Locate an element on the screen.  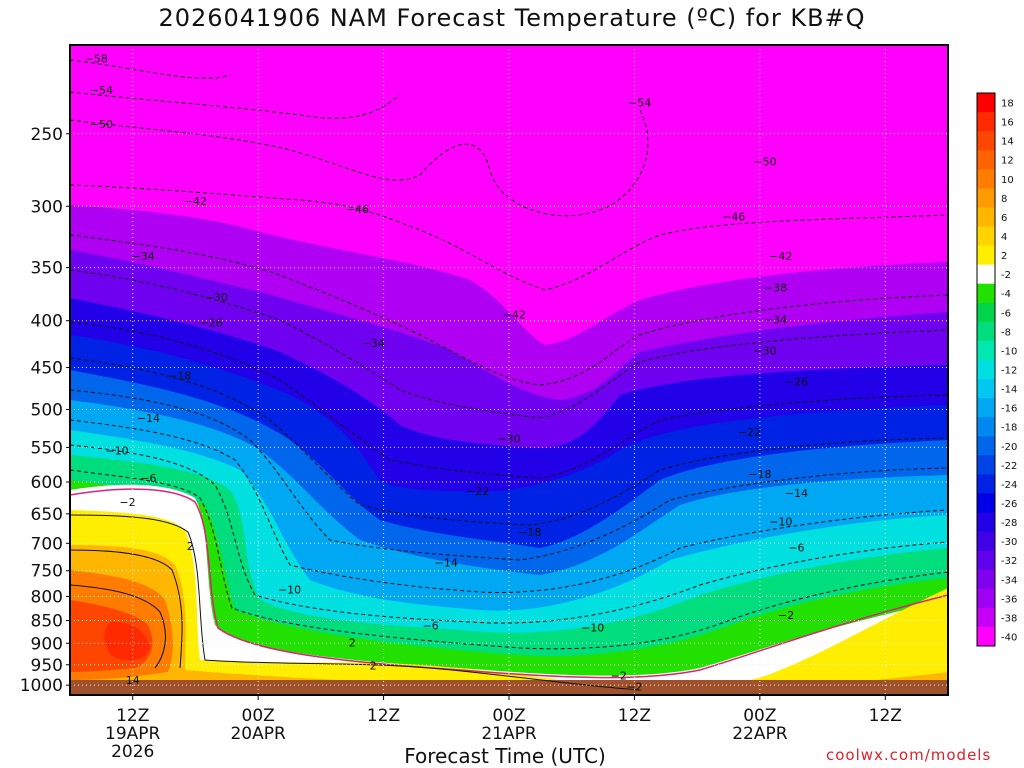
y-tick-label: 1000 is located at coordinates (41, 686).